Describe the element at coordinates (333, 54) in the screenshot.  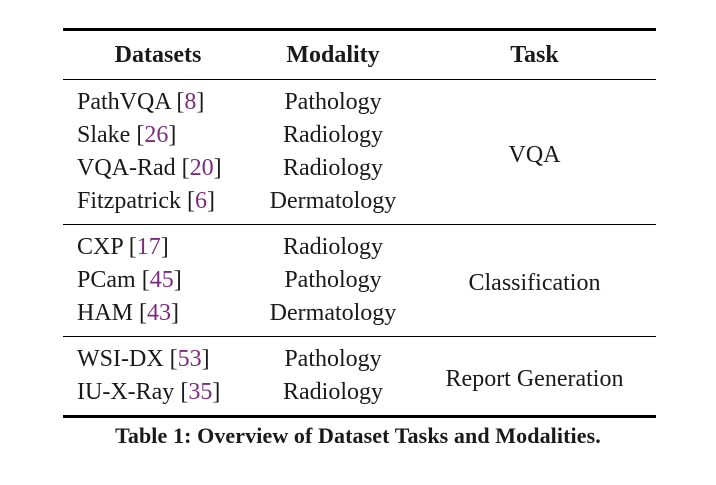
I see `header-modality: Modality` at that location.